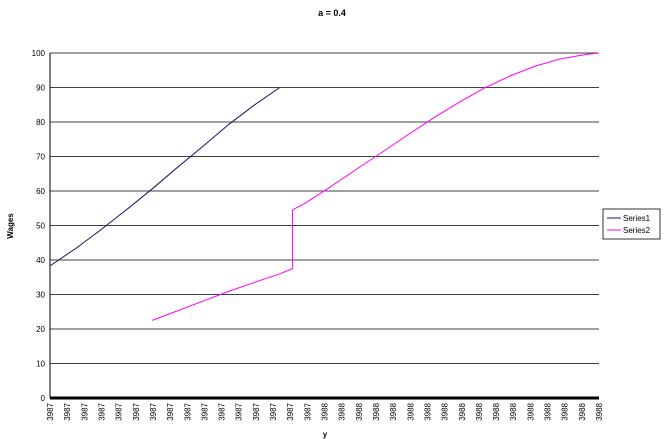 Image resolution: width=665 pixels, height=439 pixels. I want to click on y-tick-label: 40, so click(40, 260).